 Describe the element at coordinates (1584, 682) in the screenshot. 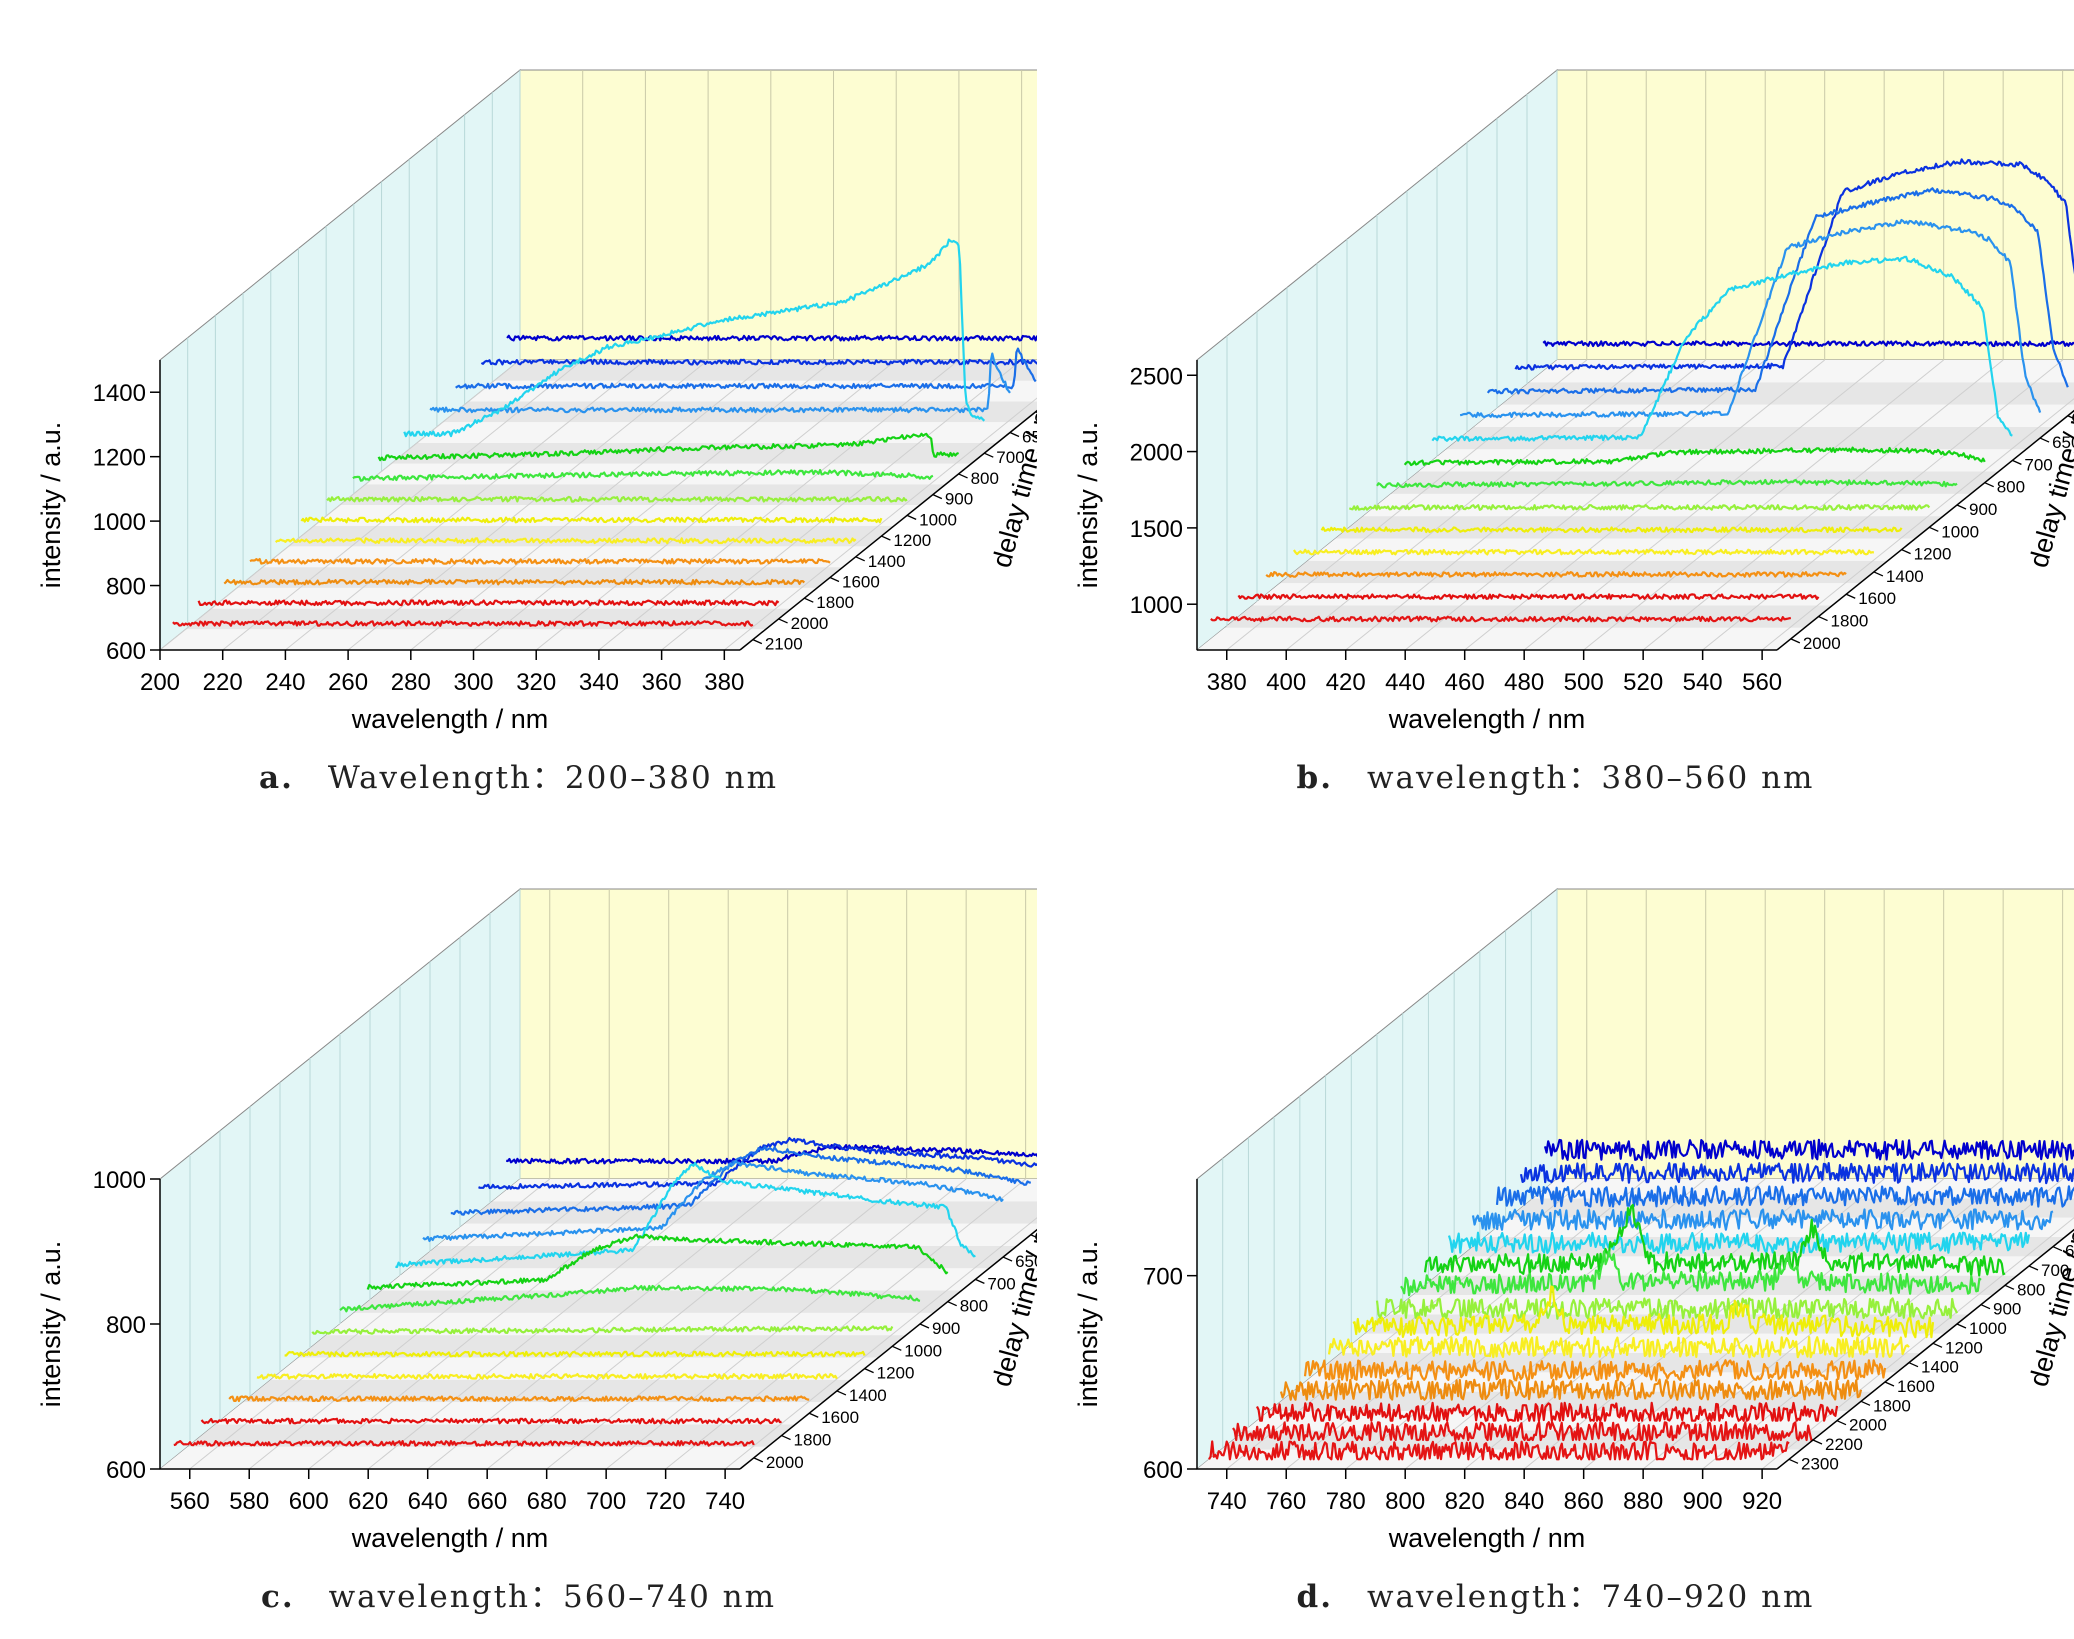

I see `x-tick-label: 500` at that location.